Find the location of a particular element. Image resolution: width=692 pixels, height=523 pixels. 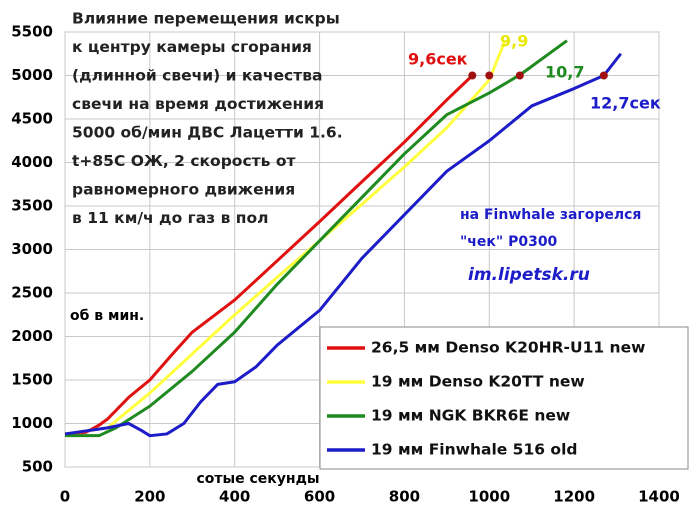

y-tick-label: 1500 is located at coordinates (32, 380).